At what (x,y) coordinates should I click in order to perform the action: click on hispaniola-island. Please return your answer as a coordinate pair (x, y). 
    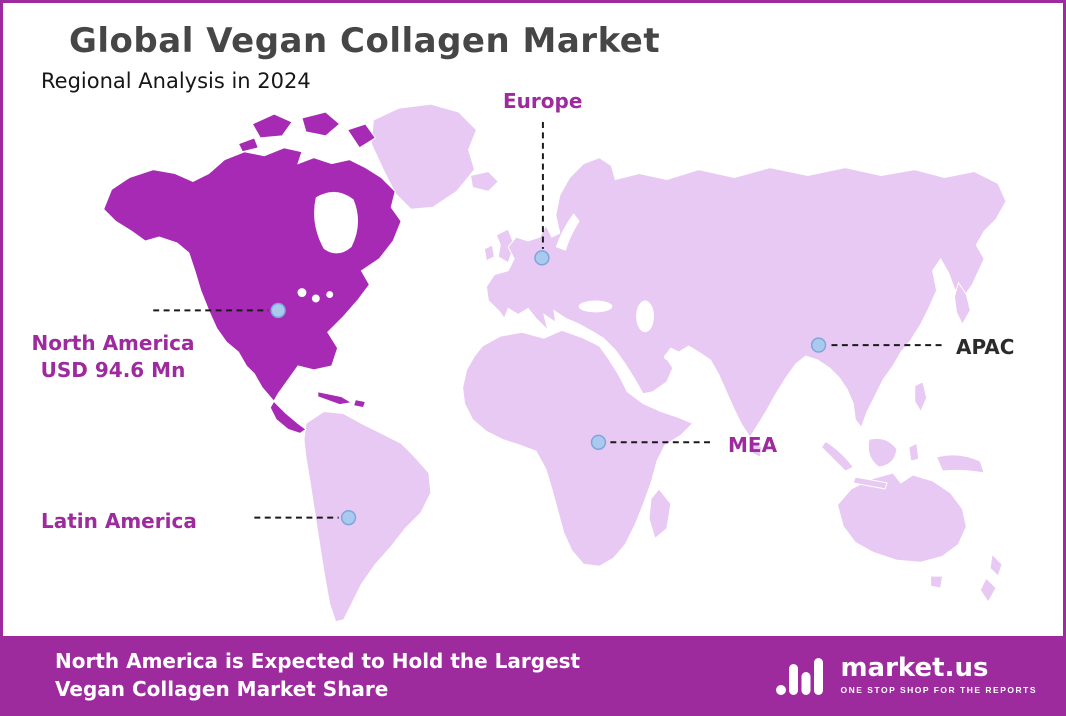
    Looking at the image, I should click on (359, 404).